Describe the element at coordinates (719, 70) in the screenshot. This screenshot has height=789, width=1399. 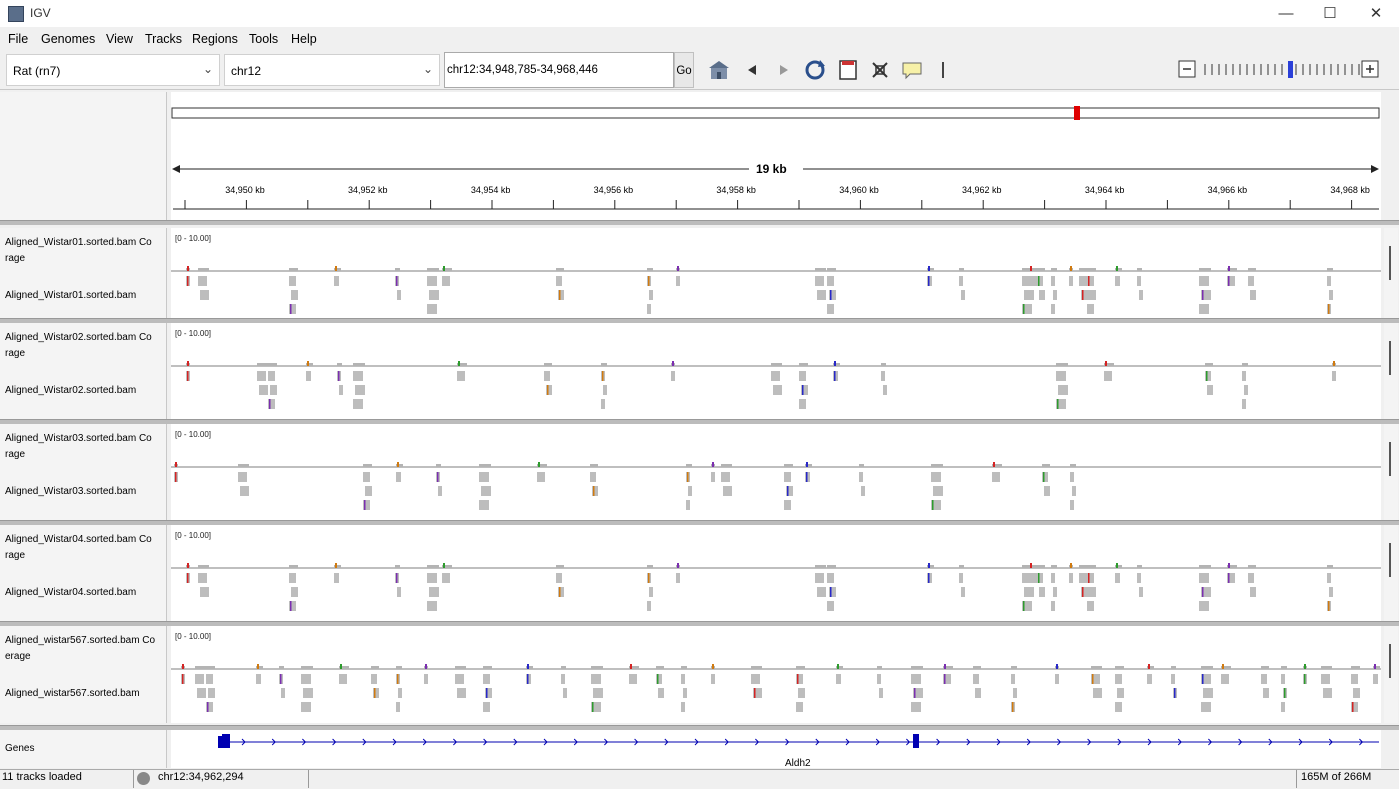
I see `home-icon` at that location.